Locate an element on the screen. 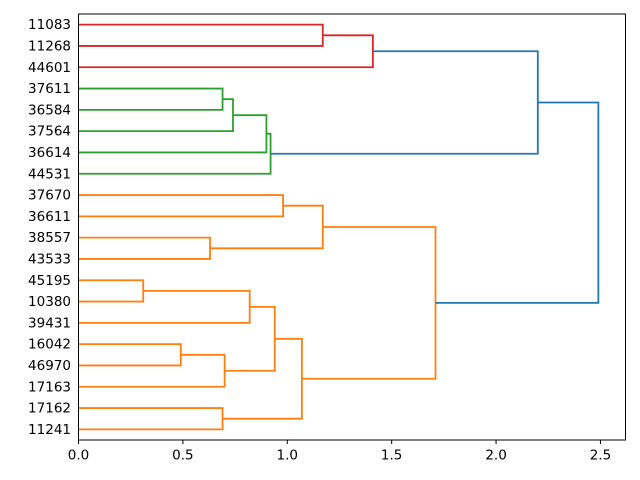  dendrogram-link-O9 is located at coordinates (151, 419).